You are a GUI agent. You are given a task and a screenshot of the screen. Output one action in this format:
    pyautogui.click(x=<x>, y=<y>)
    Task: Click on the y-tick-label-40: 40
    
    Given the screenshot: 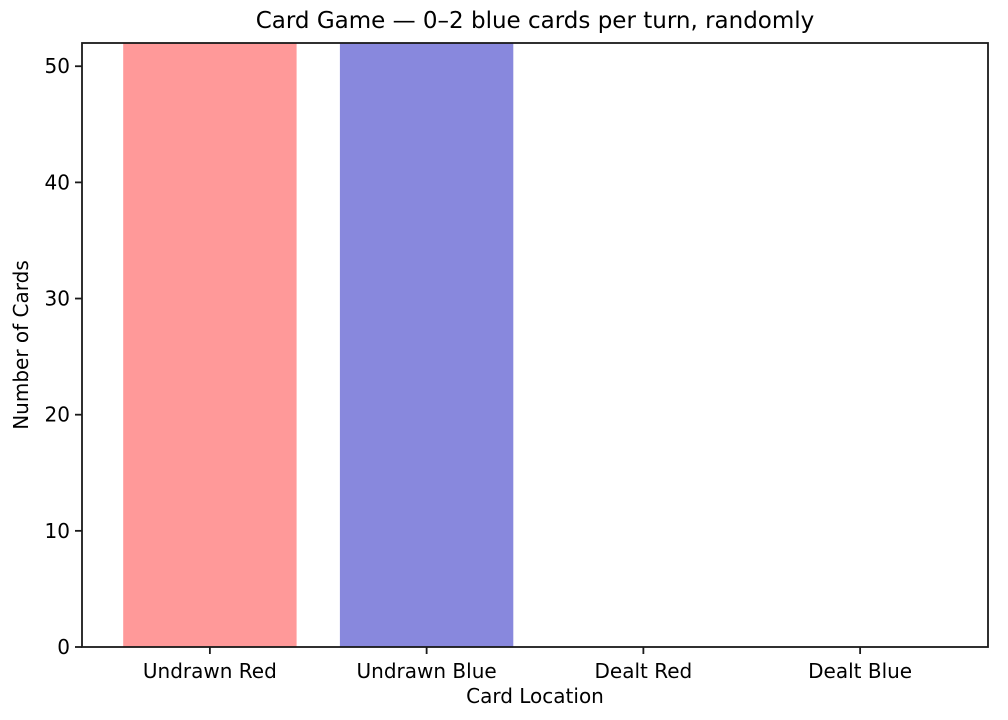 What is the action you would take?
    pyautogui.click(x=57, y=182)
    